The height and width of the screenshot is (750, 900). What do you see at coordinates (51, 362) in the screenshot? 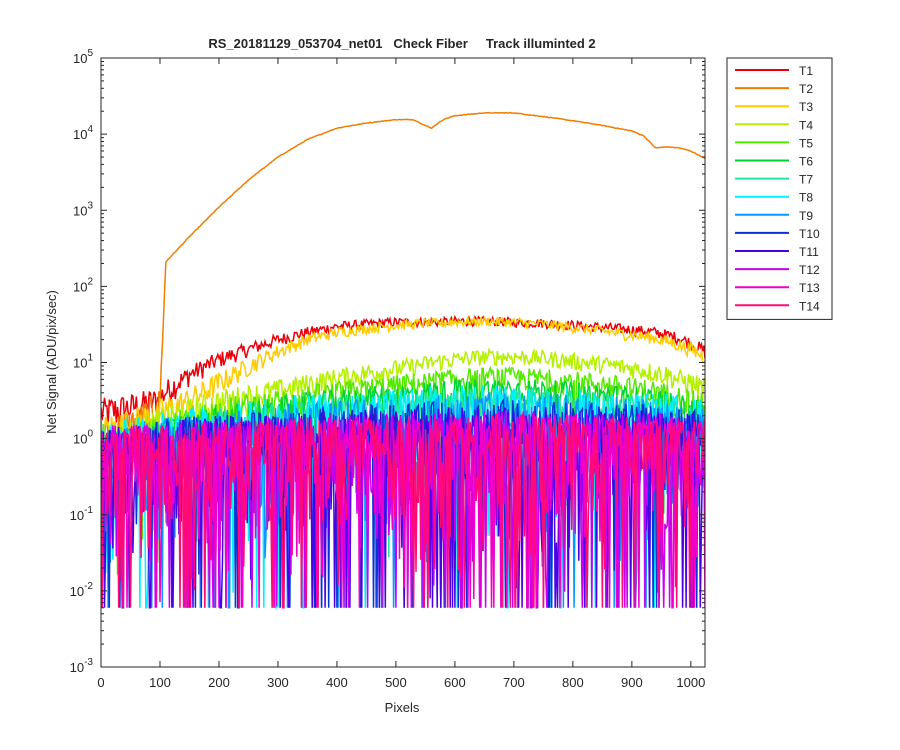
I see `y-axis-label: Net Signal (ADU/pix/sec)` at bounding box center [51, 362].